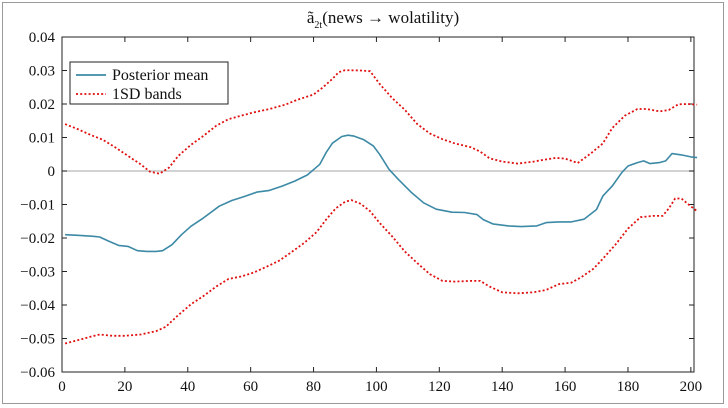 The image size is (728, 408). I want to click on y-tick-label: −0.02, so click(37, 239).